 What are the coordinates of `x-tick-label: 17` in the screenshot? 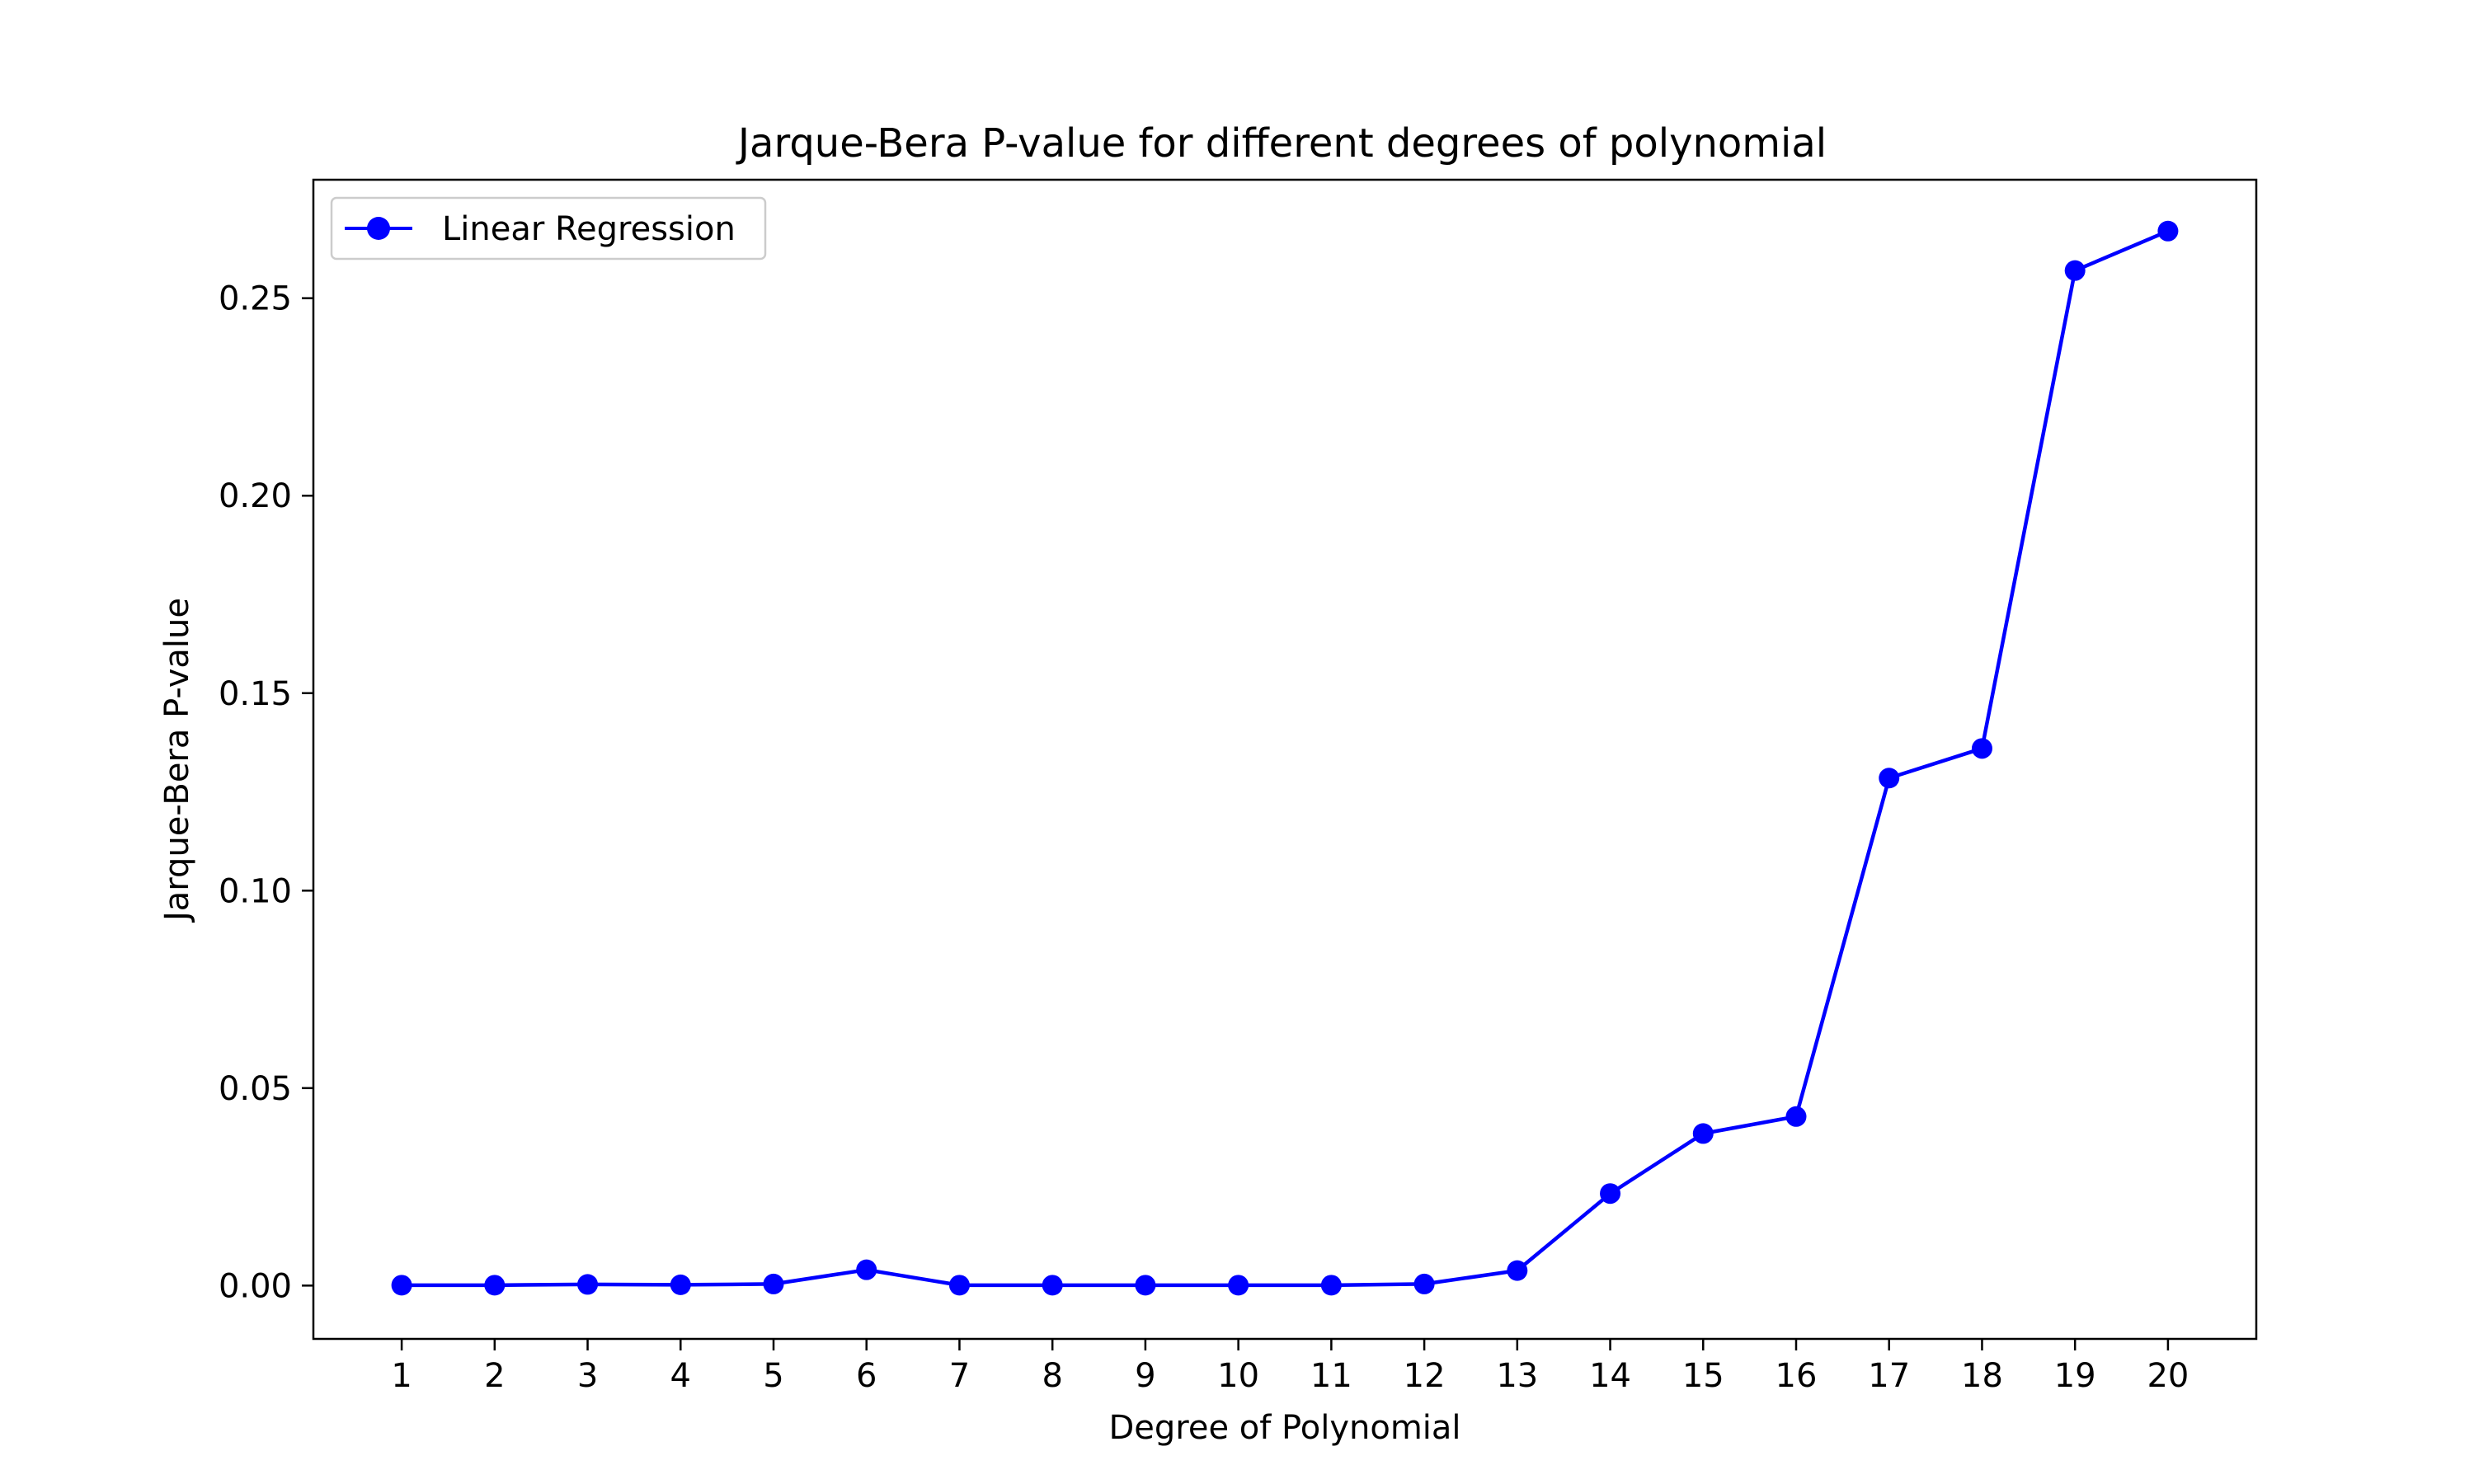 It's located at (1889, 1376).